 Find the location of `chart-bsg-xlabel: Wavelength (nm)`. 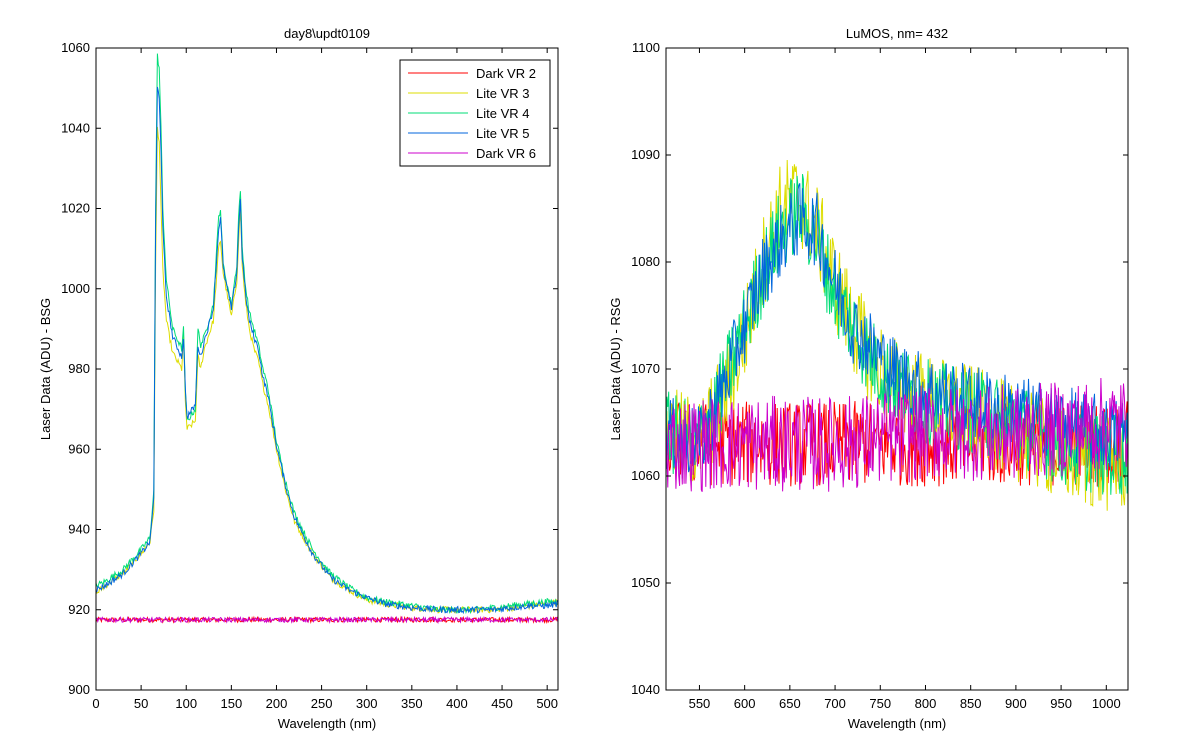

chart-bsg-xlabel: Wavelength (nm) is located at coordinates (327, 723).